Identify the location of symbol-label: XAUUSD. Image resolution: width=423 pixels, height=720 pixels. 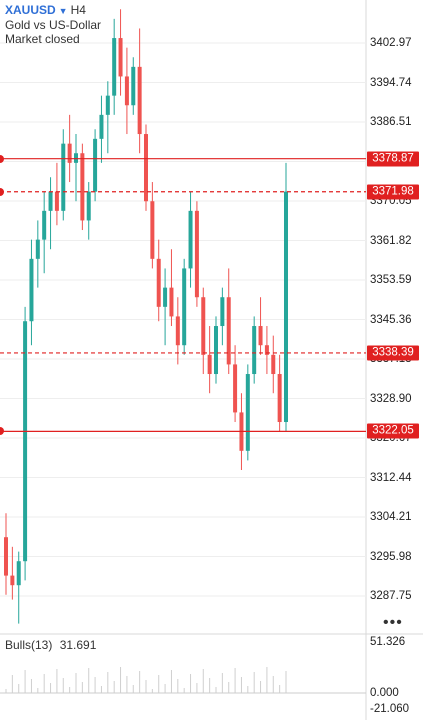
(30, 10).